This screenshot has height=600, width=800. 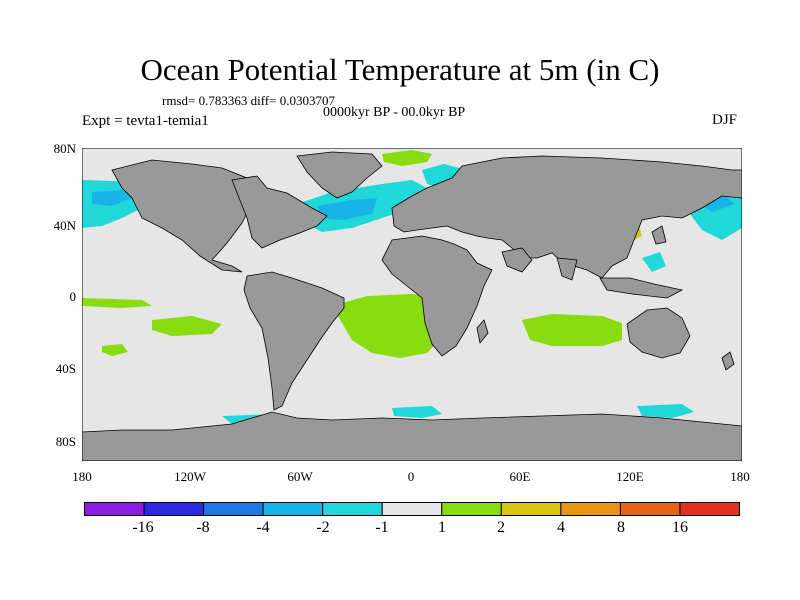 What do you see at coordinates (64, 148) in the screenshot?
I see `lat-label-80n: 80N` at bounding box center [64, 148].